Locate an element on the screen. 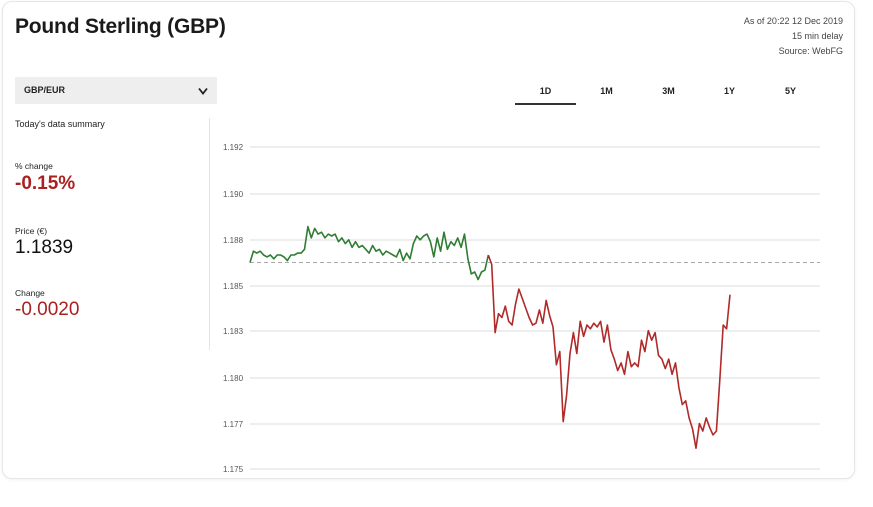 The width and height of the screenshot is (873, 507). y-tick-label: 1.175 is located at coordinates (233, 469).